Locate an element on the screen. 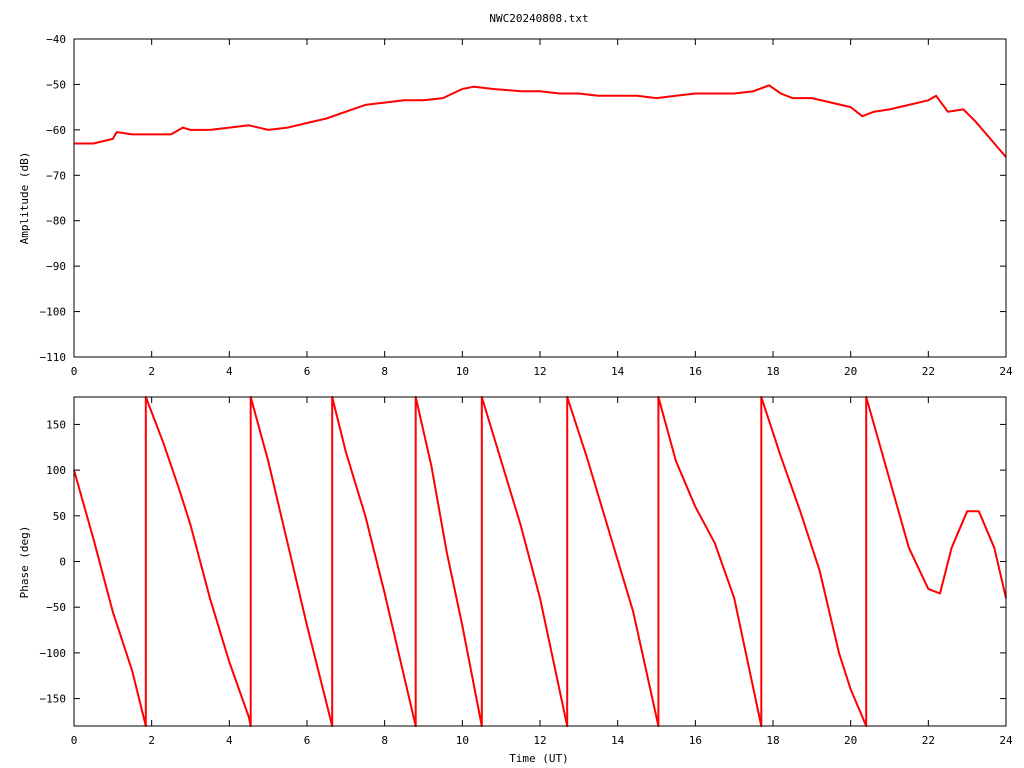 The image size is (1024, 768). amplitude-x-tick-label: 0 is located at coordinates (74, 371).